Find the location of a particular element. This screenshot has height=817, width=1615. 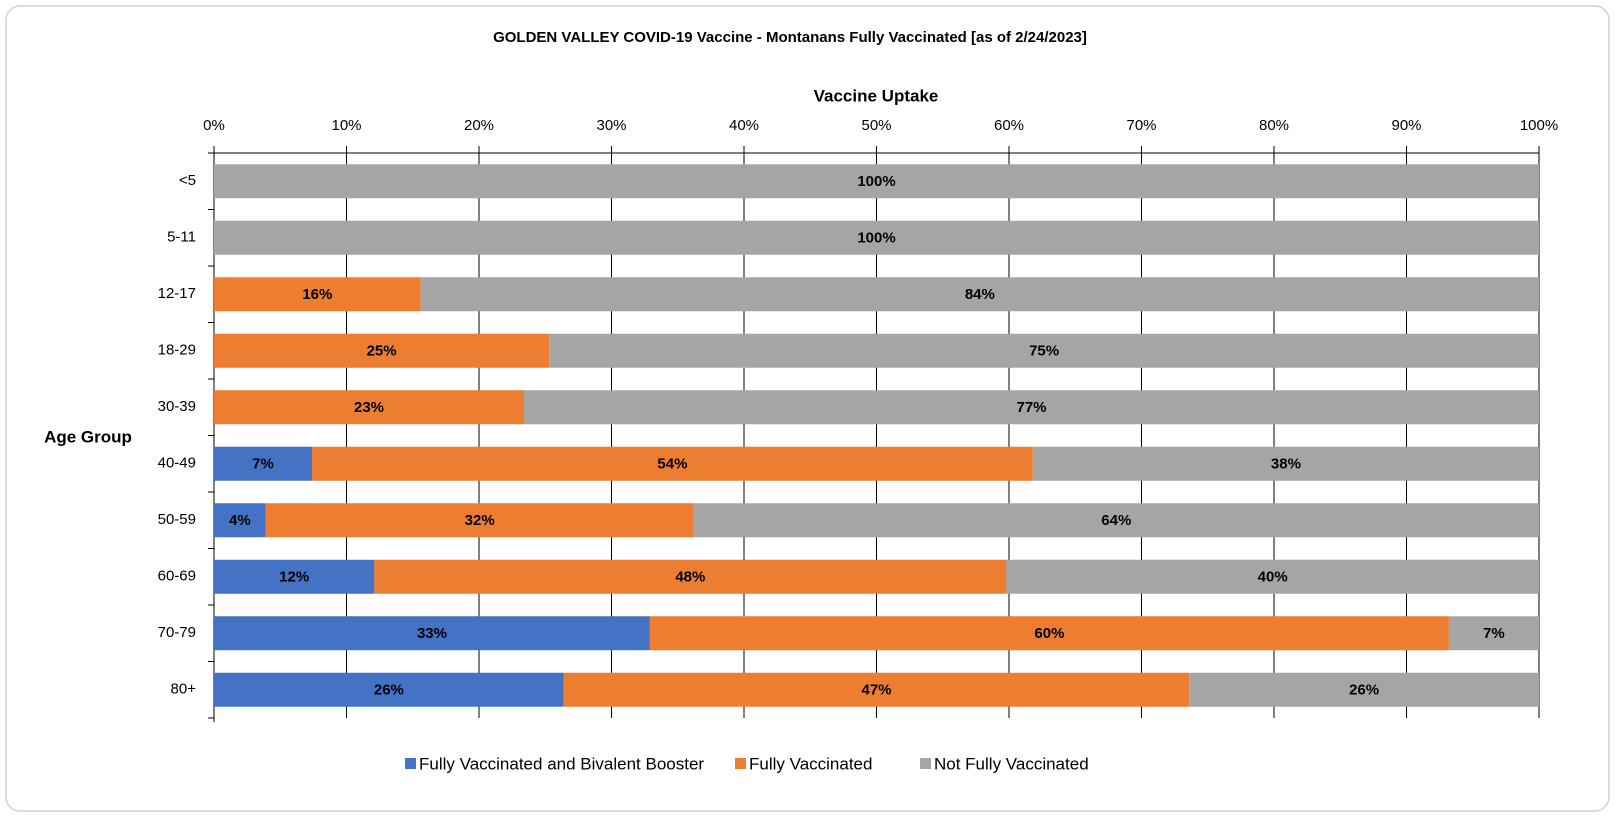

data-label: 77% is located at coordinates (1032, 407).